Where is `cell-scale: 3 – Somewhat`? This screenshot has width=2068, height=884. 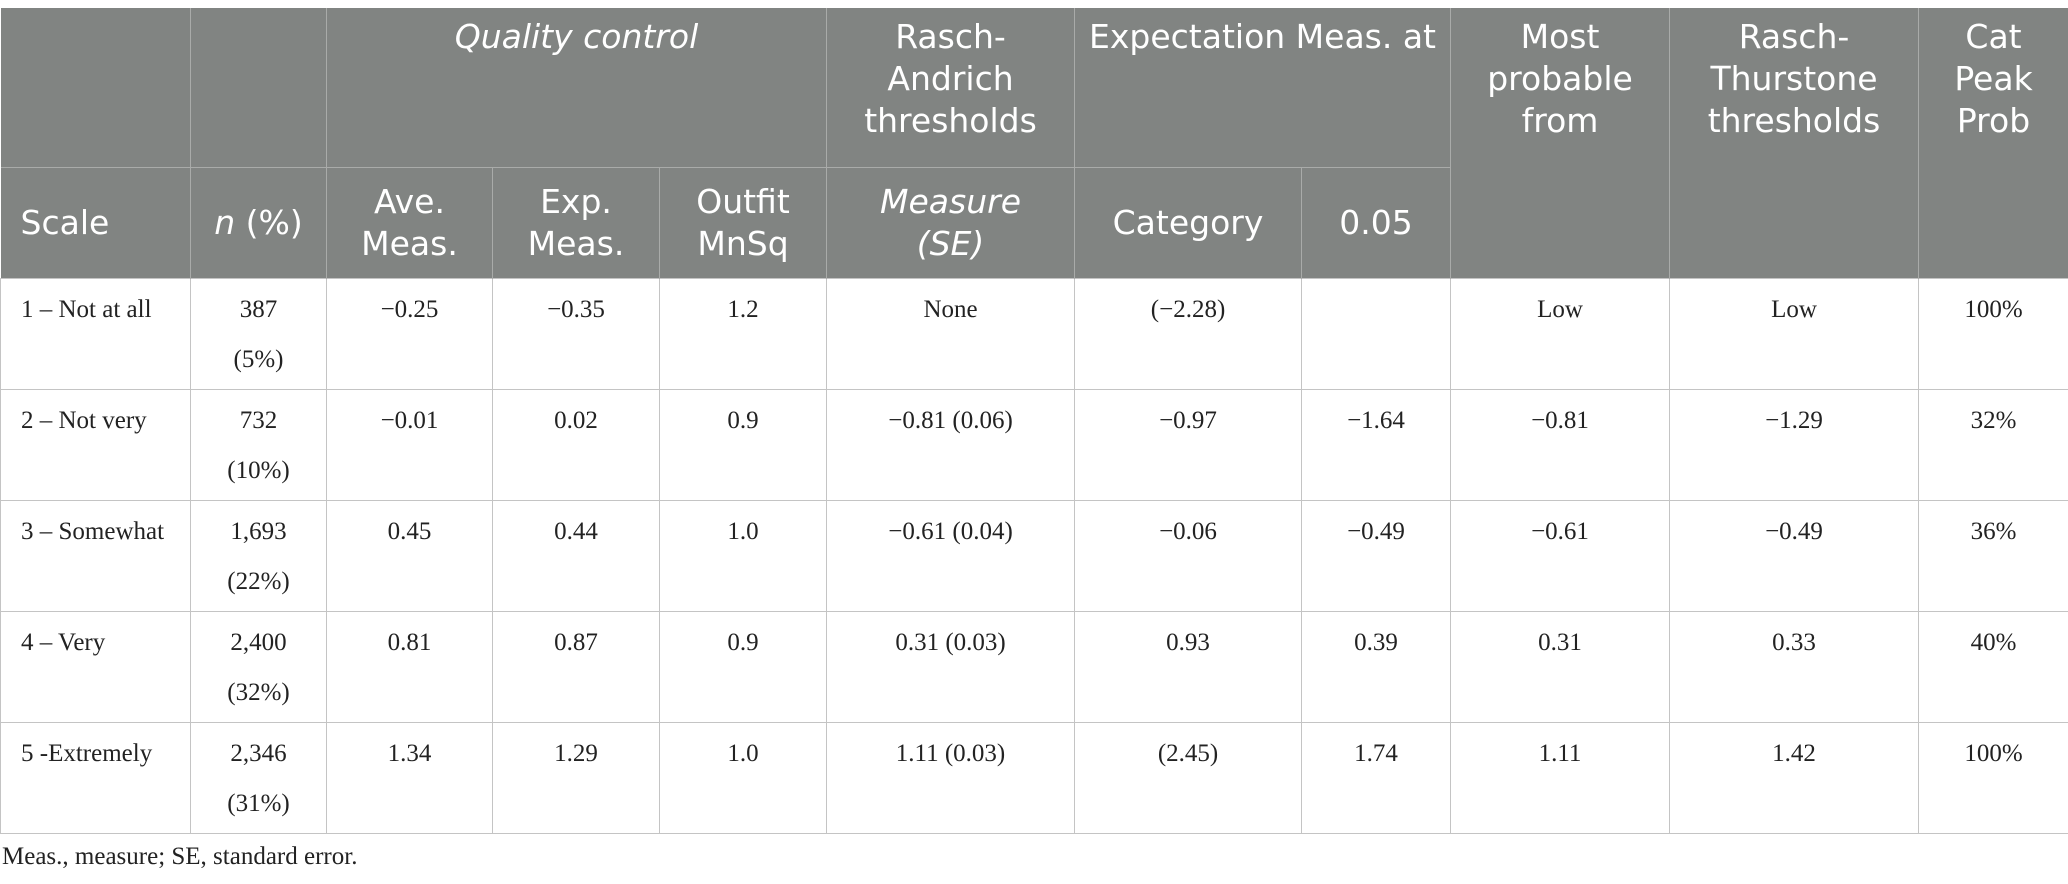
cell-scale: 3 – Somewhat is located at coordinates (95, 556).